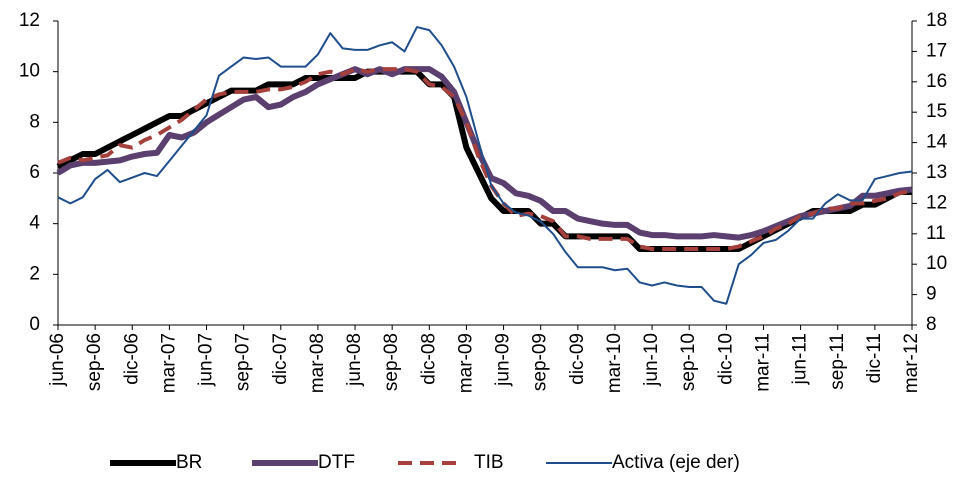  Describe the element at coordinates (911, 363) in the screenshot. I see `x-tick-label: mar-12` at that location.